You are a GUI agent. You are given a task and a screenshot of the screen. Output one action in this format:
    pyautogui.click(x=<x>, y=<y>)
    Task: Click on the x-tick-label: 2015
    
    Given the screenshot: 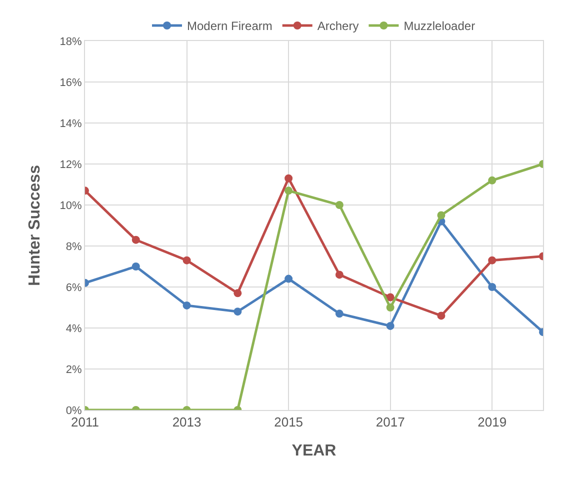 What is the action you would take?
    pyautogui.click(x=289, y=422)
    